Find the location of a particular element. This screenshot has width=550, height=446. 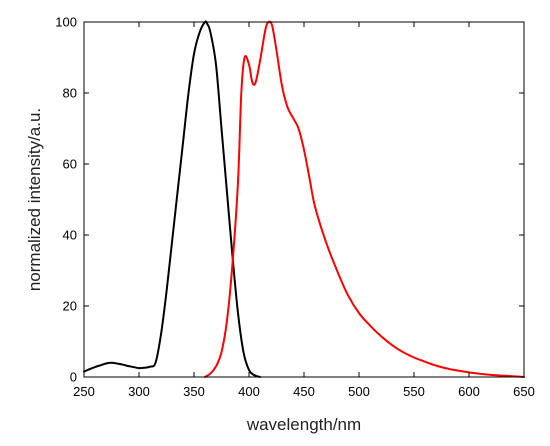

y-tick-label: 20 is located at coordinates (70, 306).